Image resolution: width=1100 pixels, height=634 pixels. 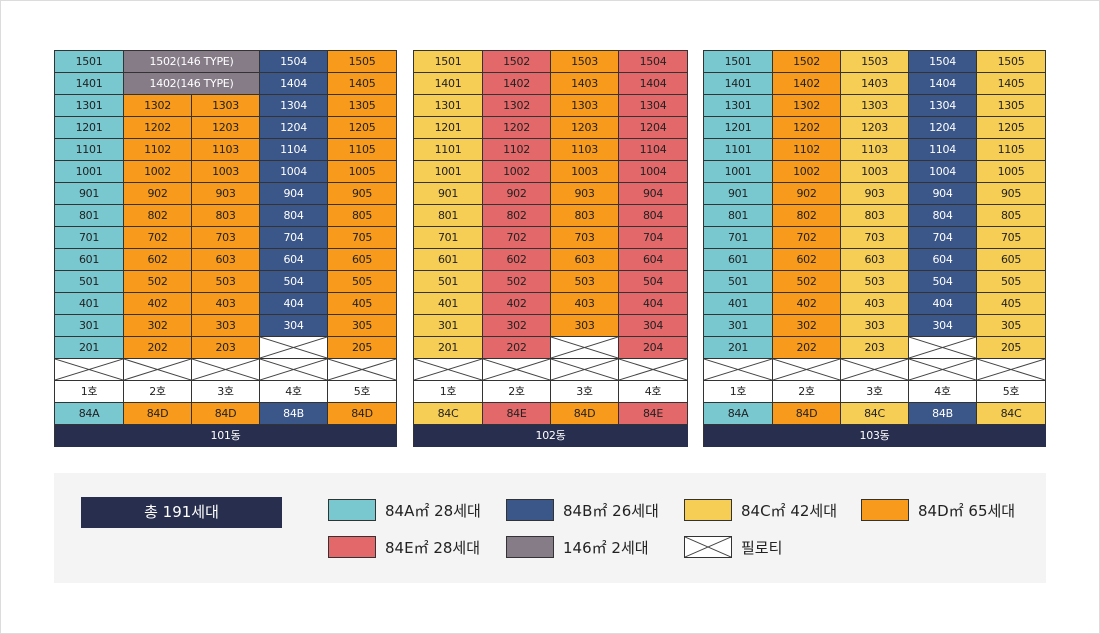 I want to click on unit-cell: 903, so click(x=226, y=194).